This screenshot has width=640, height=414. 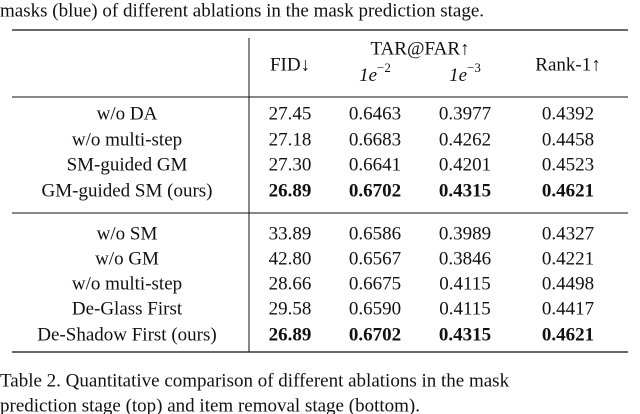 I want to click on cell-value: 0.4417, so click(x=568, y=308).